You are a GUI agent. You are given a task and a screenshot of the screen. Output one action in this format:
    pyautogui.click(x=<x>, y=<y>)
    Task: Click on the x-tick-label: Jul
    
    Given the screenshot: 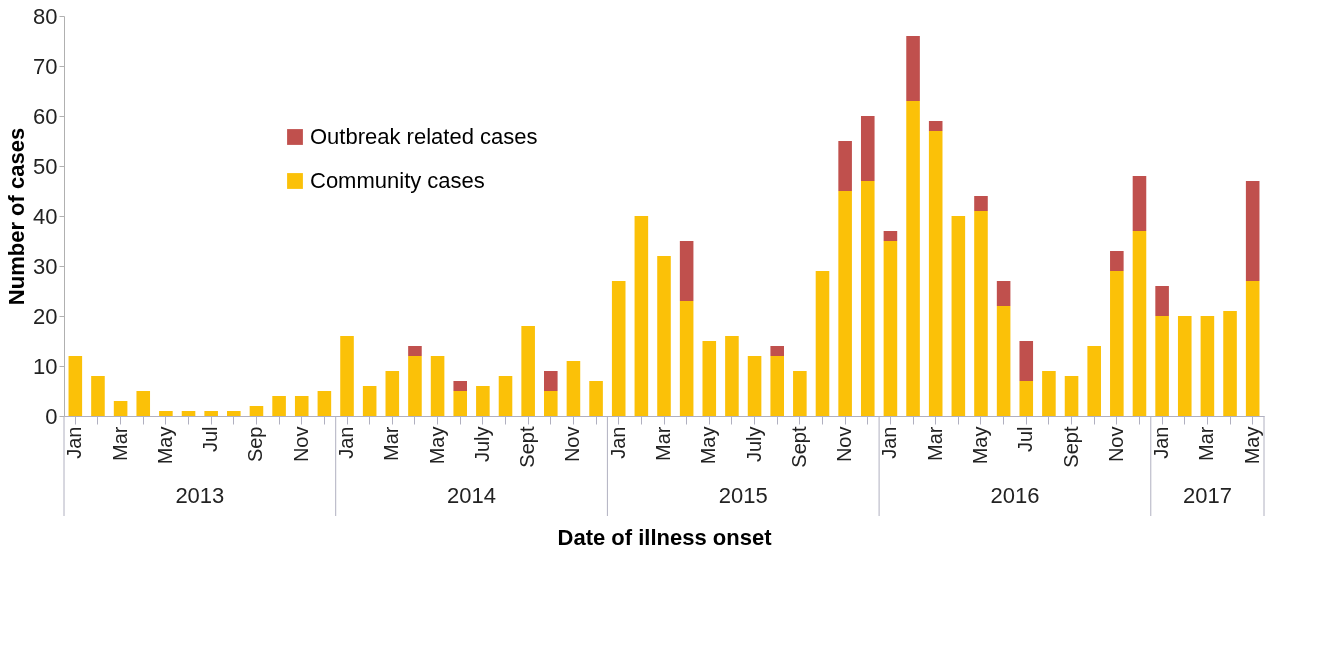 What is the action you would take?
    pyautogui.click(x=210, y=439)
    